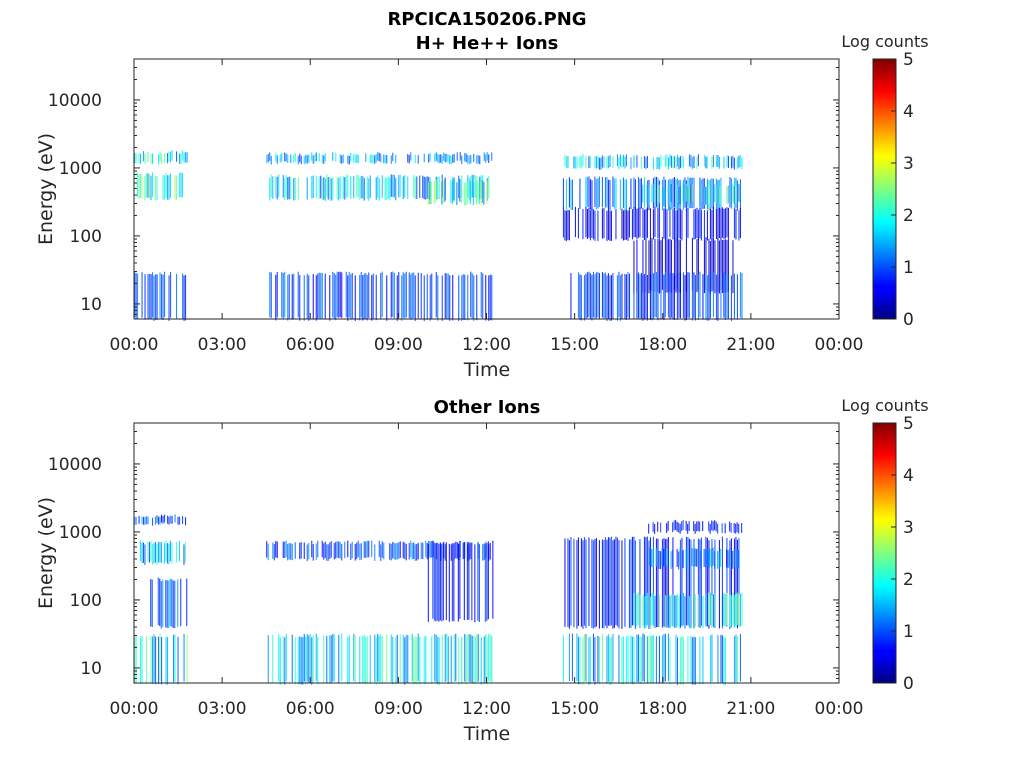  I want to click on colorbar-tick-label: 4, so click(908, 476).